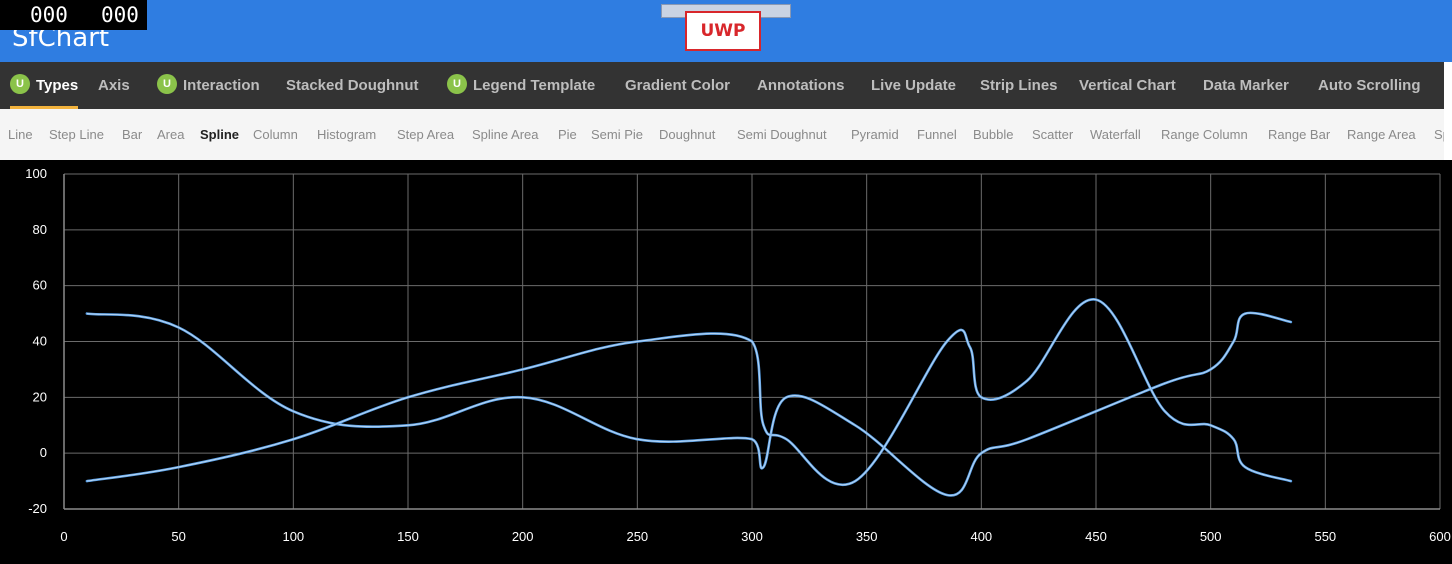 This screenshot has width=1452, height=564. Describe the element at coordinates (875, 134) in the screenshot. I see `chart-type-pyramid: Pyramid` at that location.